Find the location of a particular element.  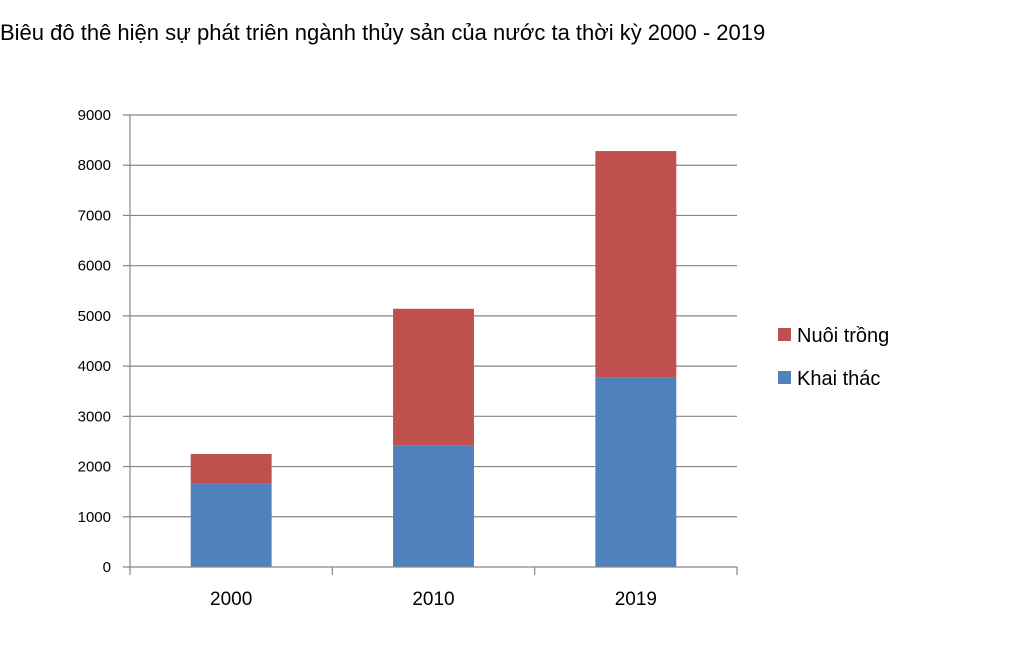

y-tick-label: 5000 is located at coordinates (94, 316).